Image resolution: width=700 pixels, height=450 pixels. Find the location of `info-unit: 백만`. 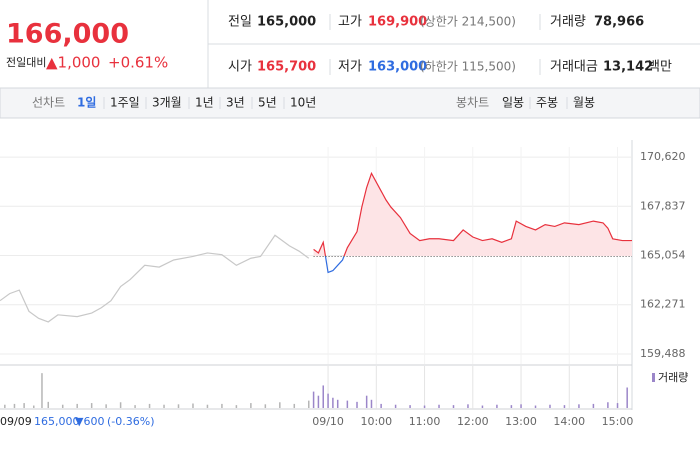

info-unit: 백만 is located at coordinates (660, 67).